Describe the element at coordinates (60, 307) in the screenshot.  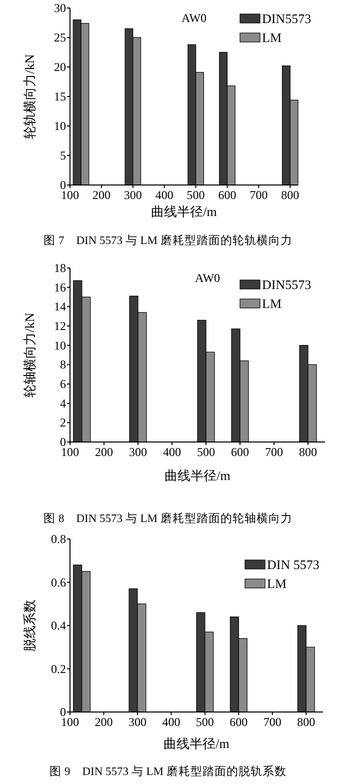
I see `y-tick-label: 14` at that location.